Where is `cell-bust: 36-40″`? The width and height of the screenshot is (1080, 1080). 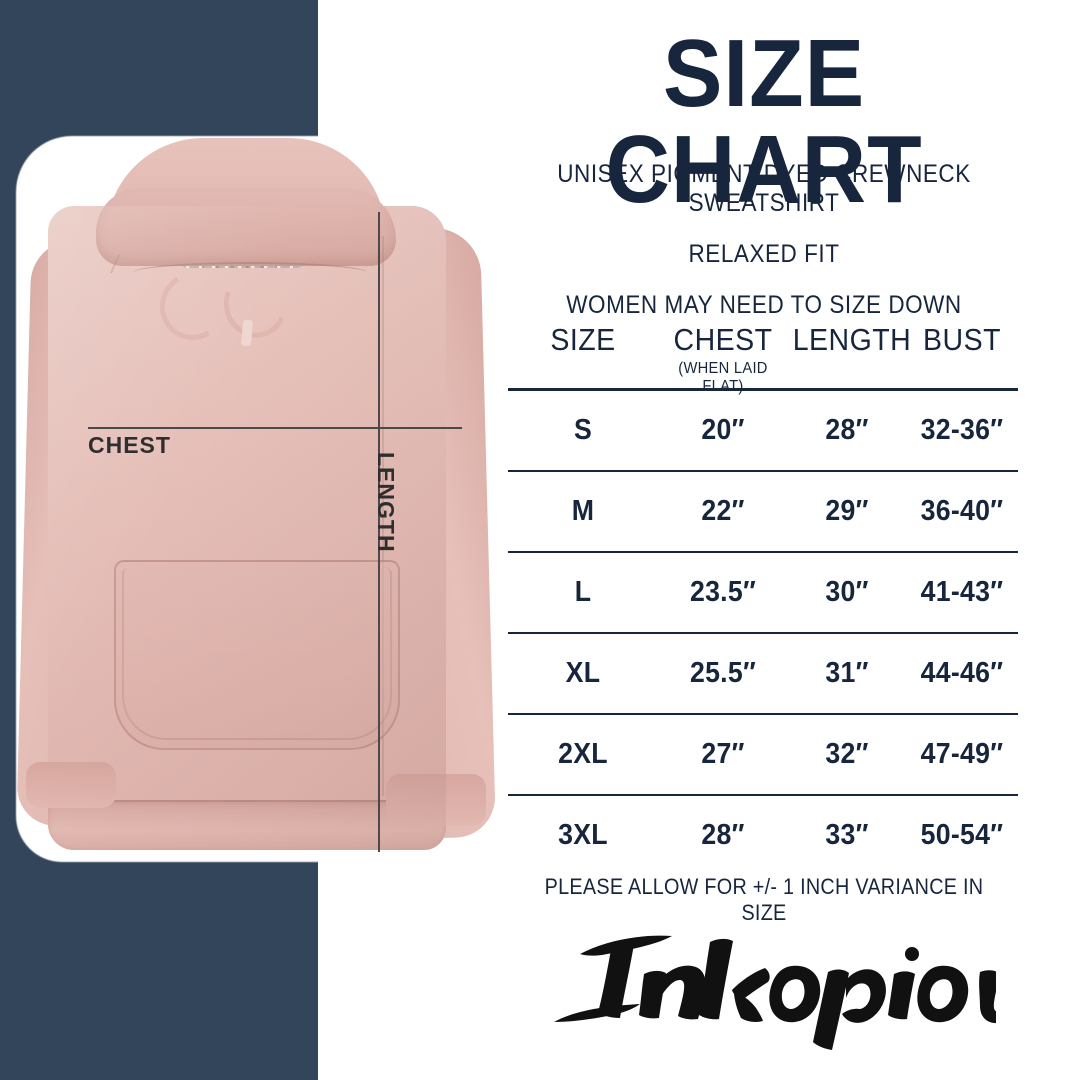
cell-bust: 36-40″ is located at coordinates (962, 511).